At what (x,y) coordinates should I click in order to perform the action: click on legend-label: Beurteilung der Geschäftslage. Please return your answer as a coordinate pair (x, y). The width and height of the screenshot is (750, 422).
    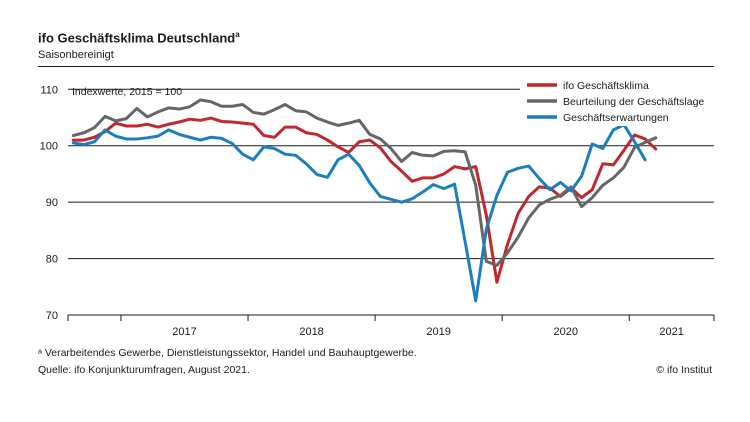
    Looking at the image, I should click on (633, 102).